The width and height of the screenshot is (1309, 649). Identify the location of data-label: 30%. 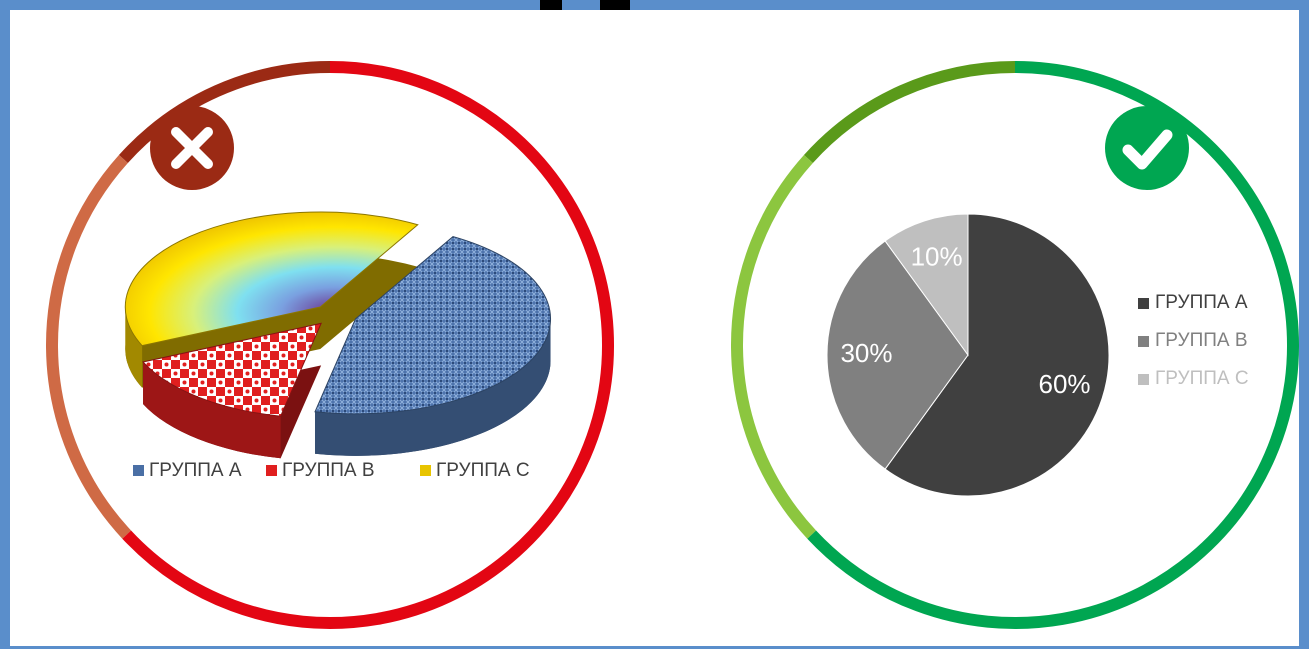
(866, 353).